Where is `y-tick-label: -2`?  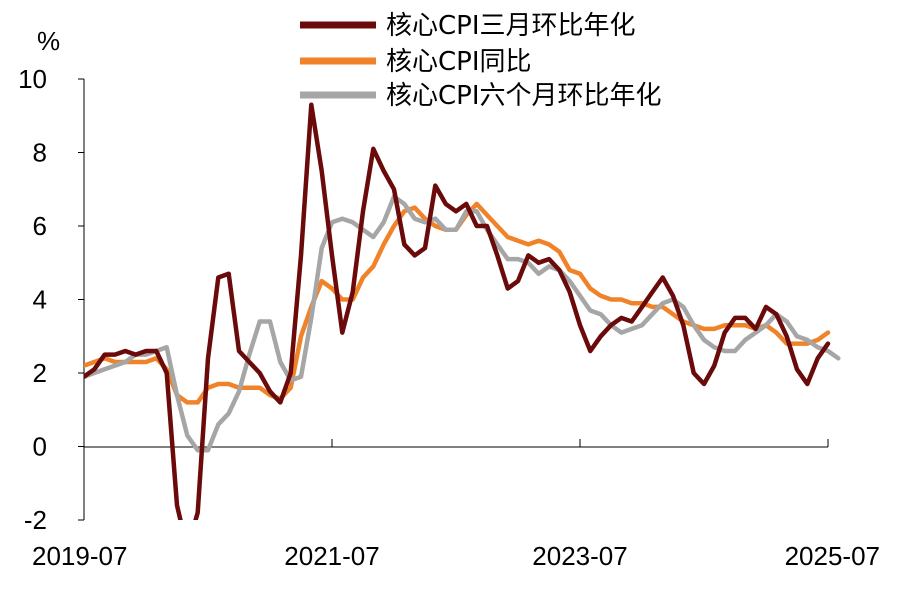 y-tick-label: -2 is located at coordinates (35, 520).